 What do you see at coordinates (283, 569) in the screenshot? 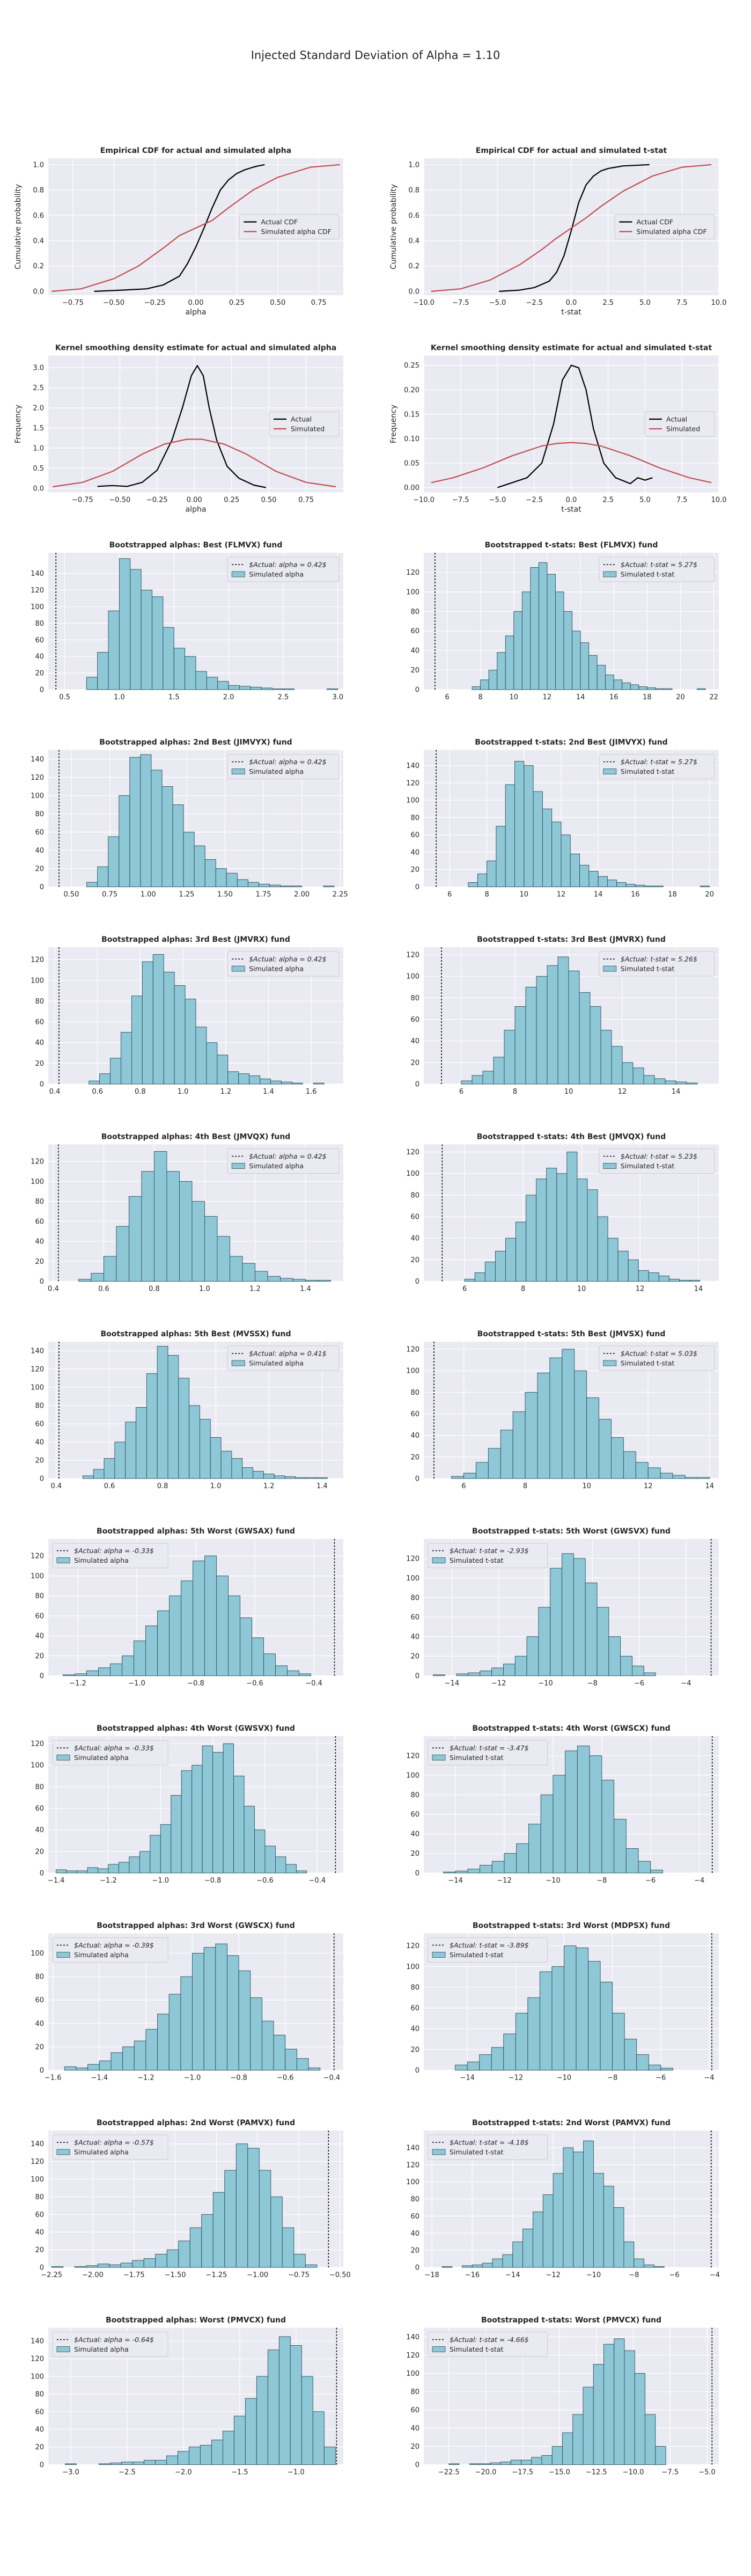
I see `legend: $Actual: alpha = 0.42$Simulated alpha` at bounding box center [283, 569].